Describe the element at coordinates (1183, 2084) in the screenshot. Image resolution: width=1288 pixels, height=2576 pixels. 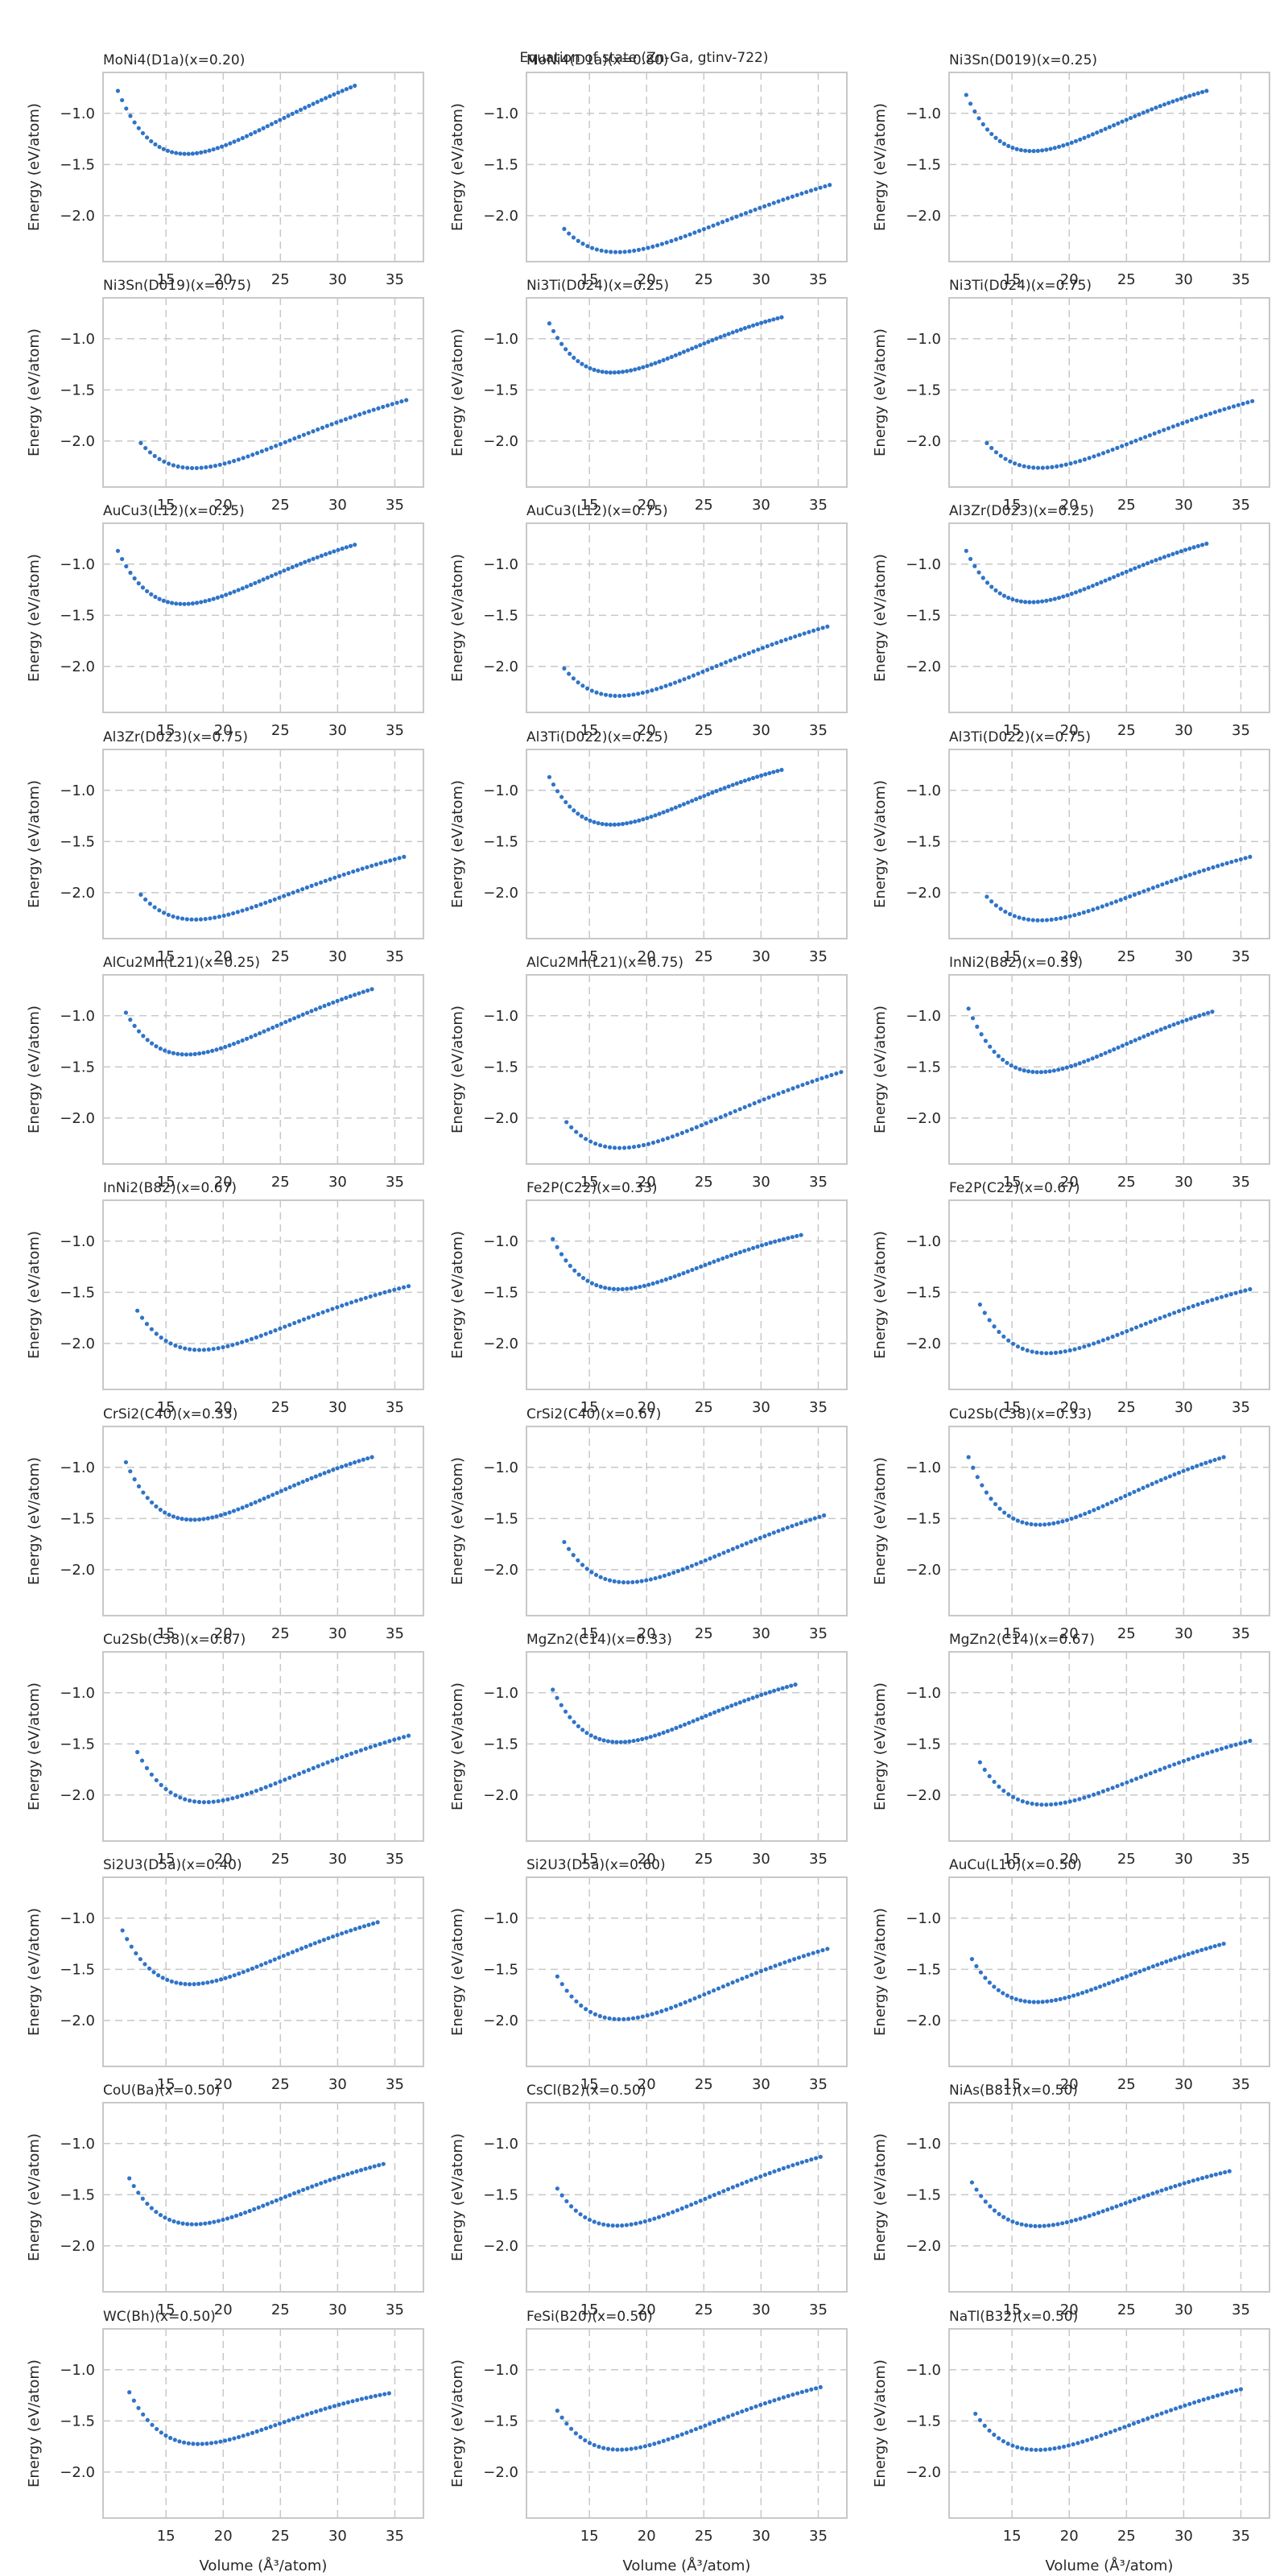
I see `x-tick-label: 30` at that location.